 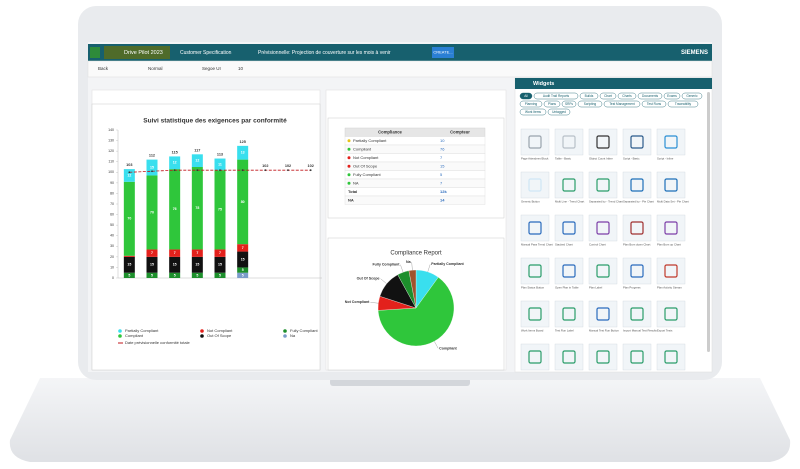 What do you see at coordinates (535, 159) in the screenshot?
I see `widget-caption: Page Attendees Block` at bounding box center [535, 159].